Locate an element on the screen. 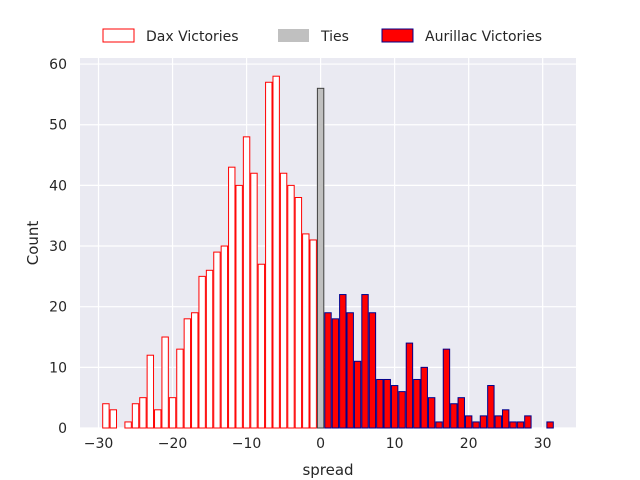 The width and height of the screenshot is (640, 480). legend-swatch-dax-victories is located at coordinates (118, 35).